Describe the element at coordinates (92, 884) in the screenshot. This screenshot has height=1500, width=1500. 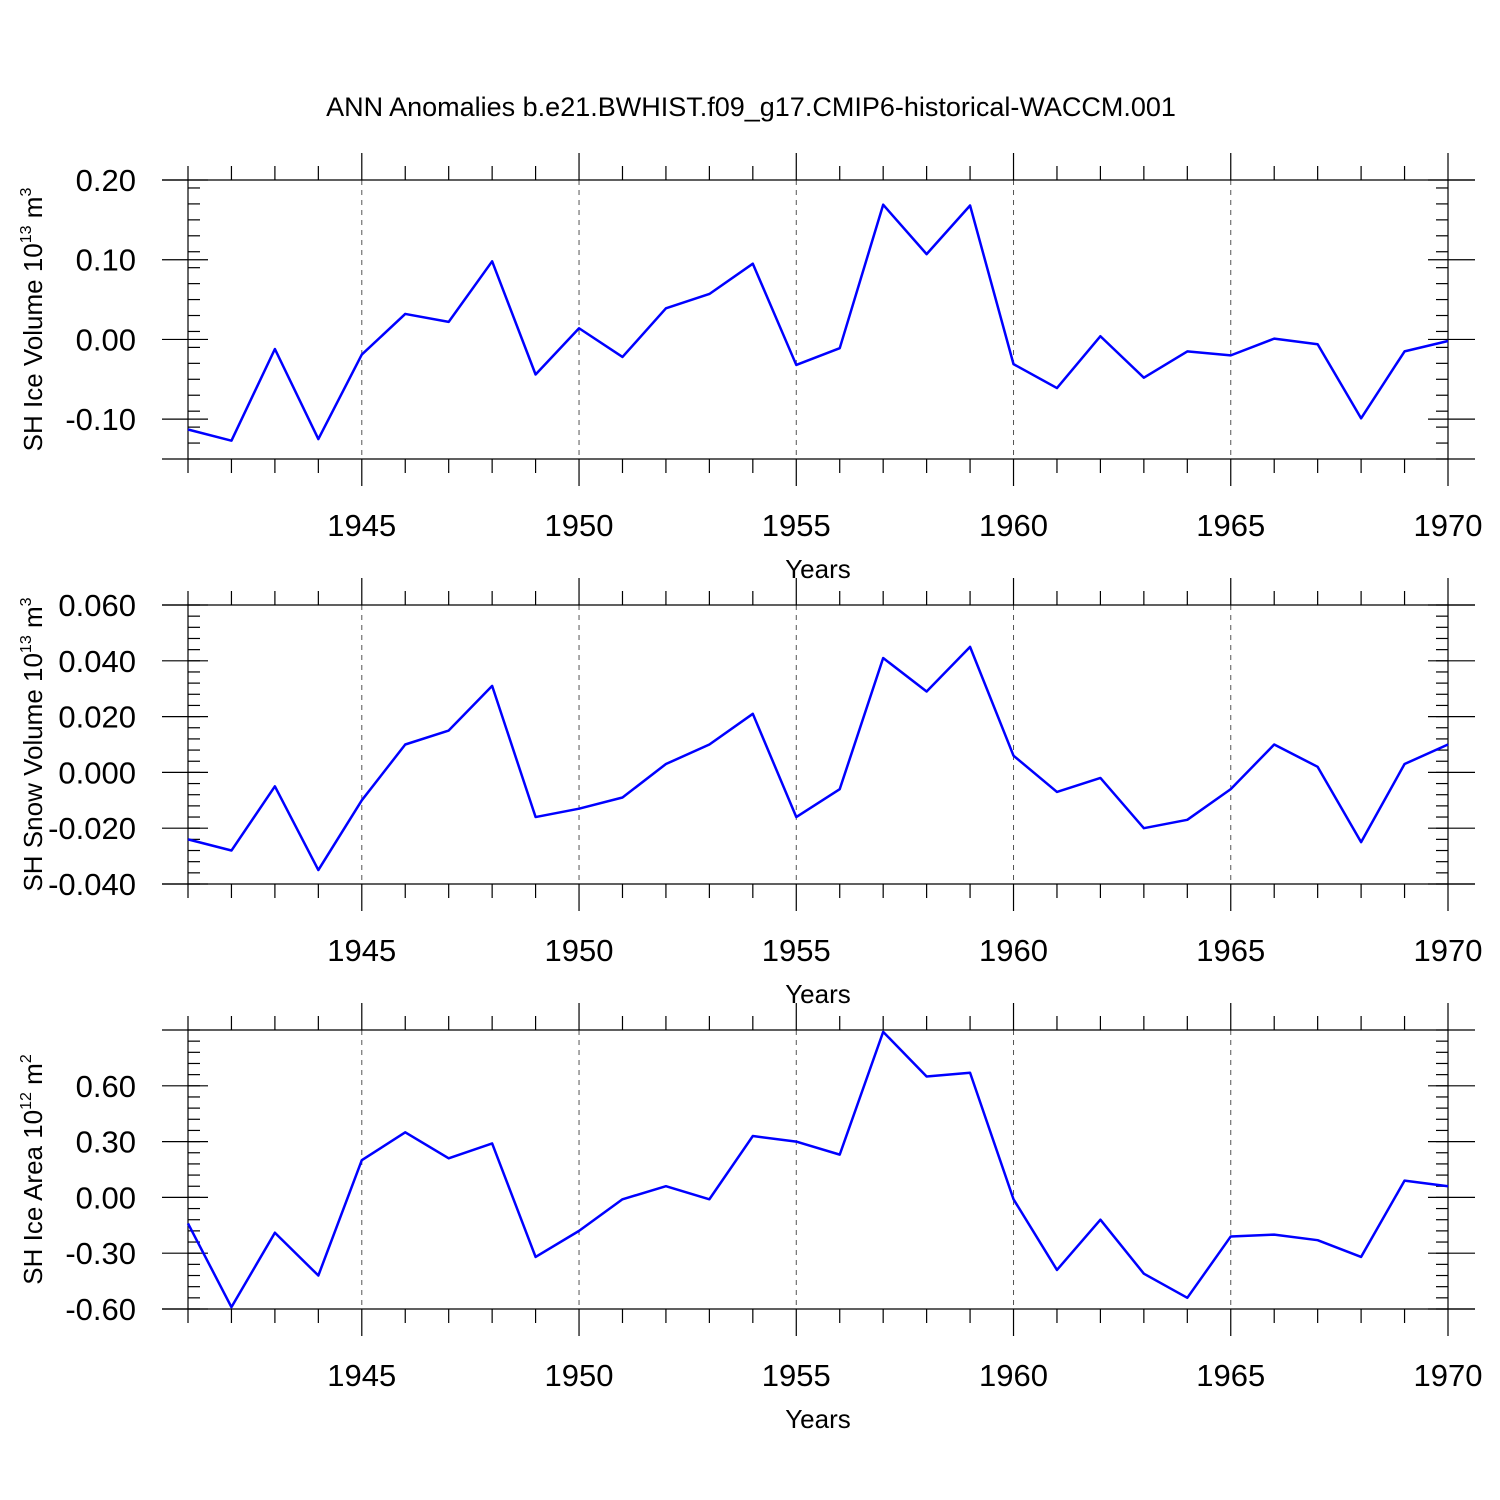
I see `y-tick-label: -0.040` at that location.